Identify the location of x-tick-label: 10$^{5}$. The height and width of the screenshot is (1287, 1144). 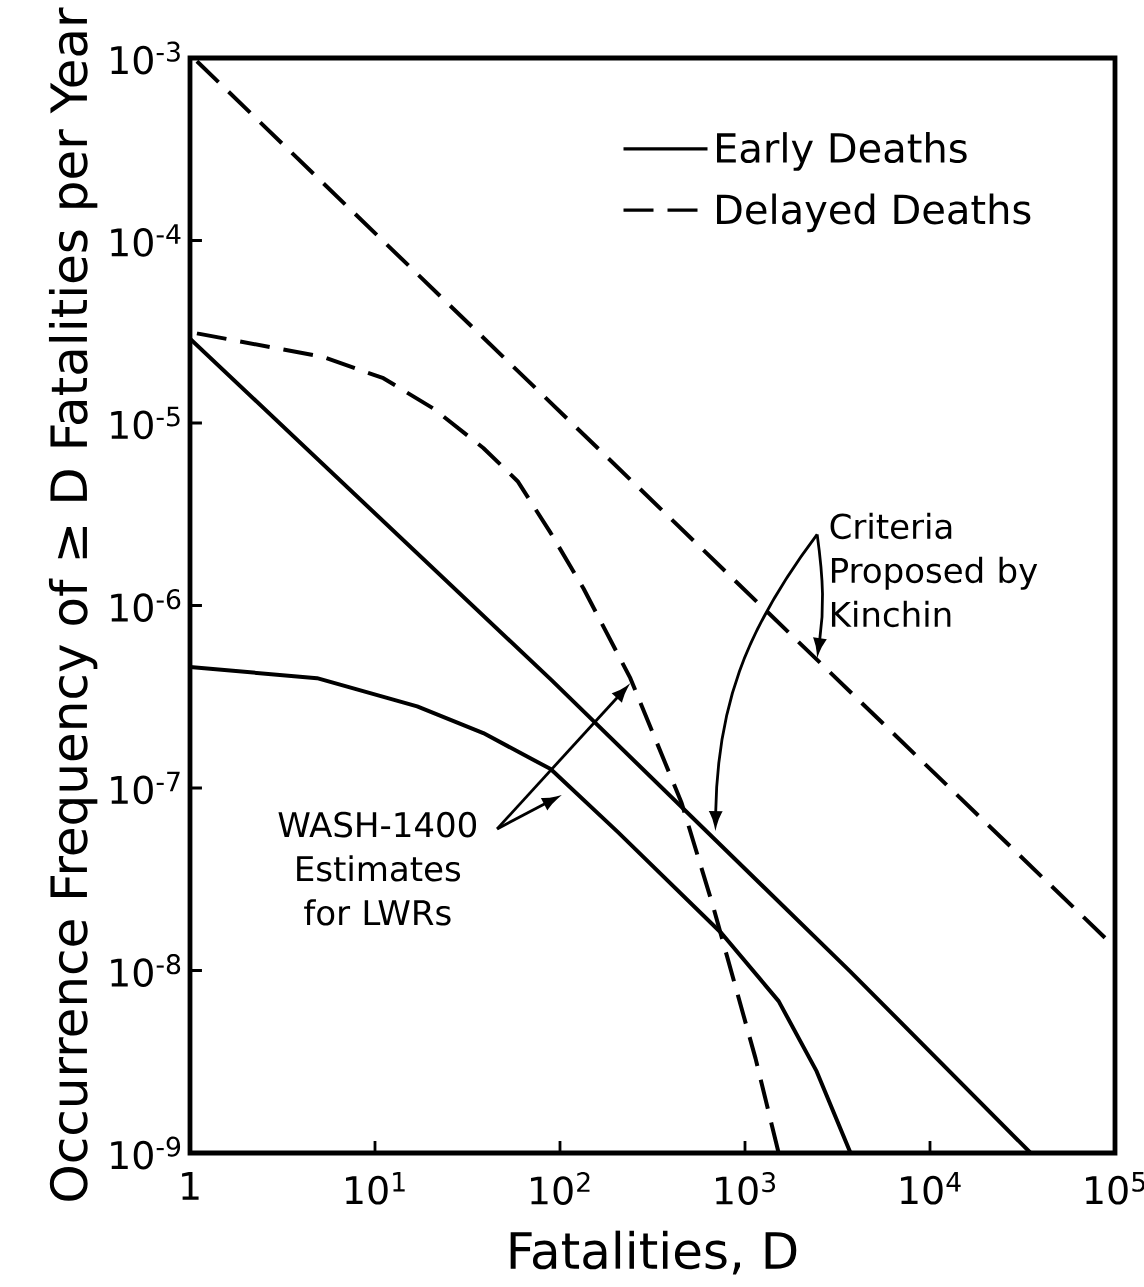
(1115, 1188).